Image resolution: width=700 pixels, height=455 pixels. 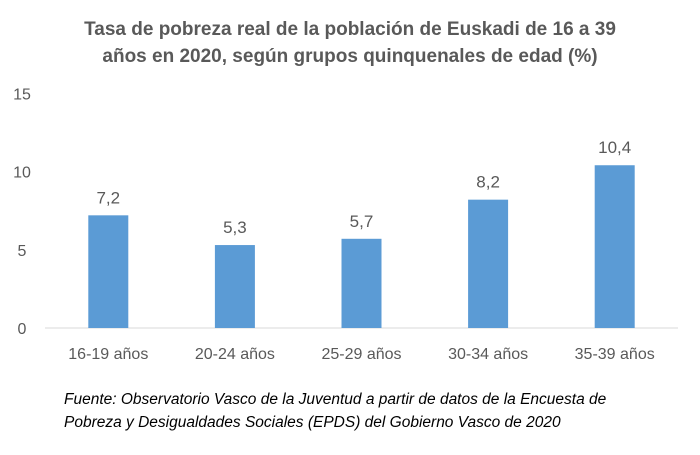 What do you see at coordinates (108, 271) in the screenshot?
I see `bar-16-19-años` at bounding box center [108, 271].